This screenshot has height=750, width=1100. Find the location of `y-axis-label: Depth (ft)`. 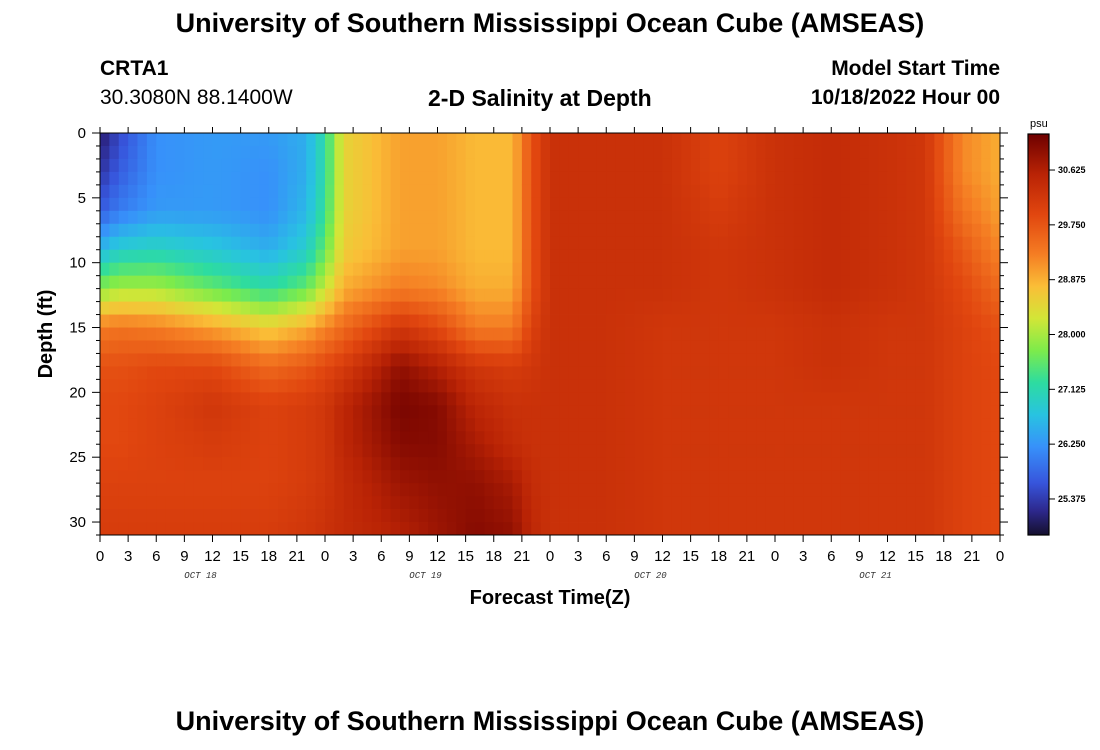

y-axis-label: Depth (ft) is located at coordinates (46, 334).